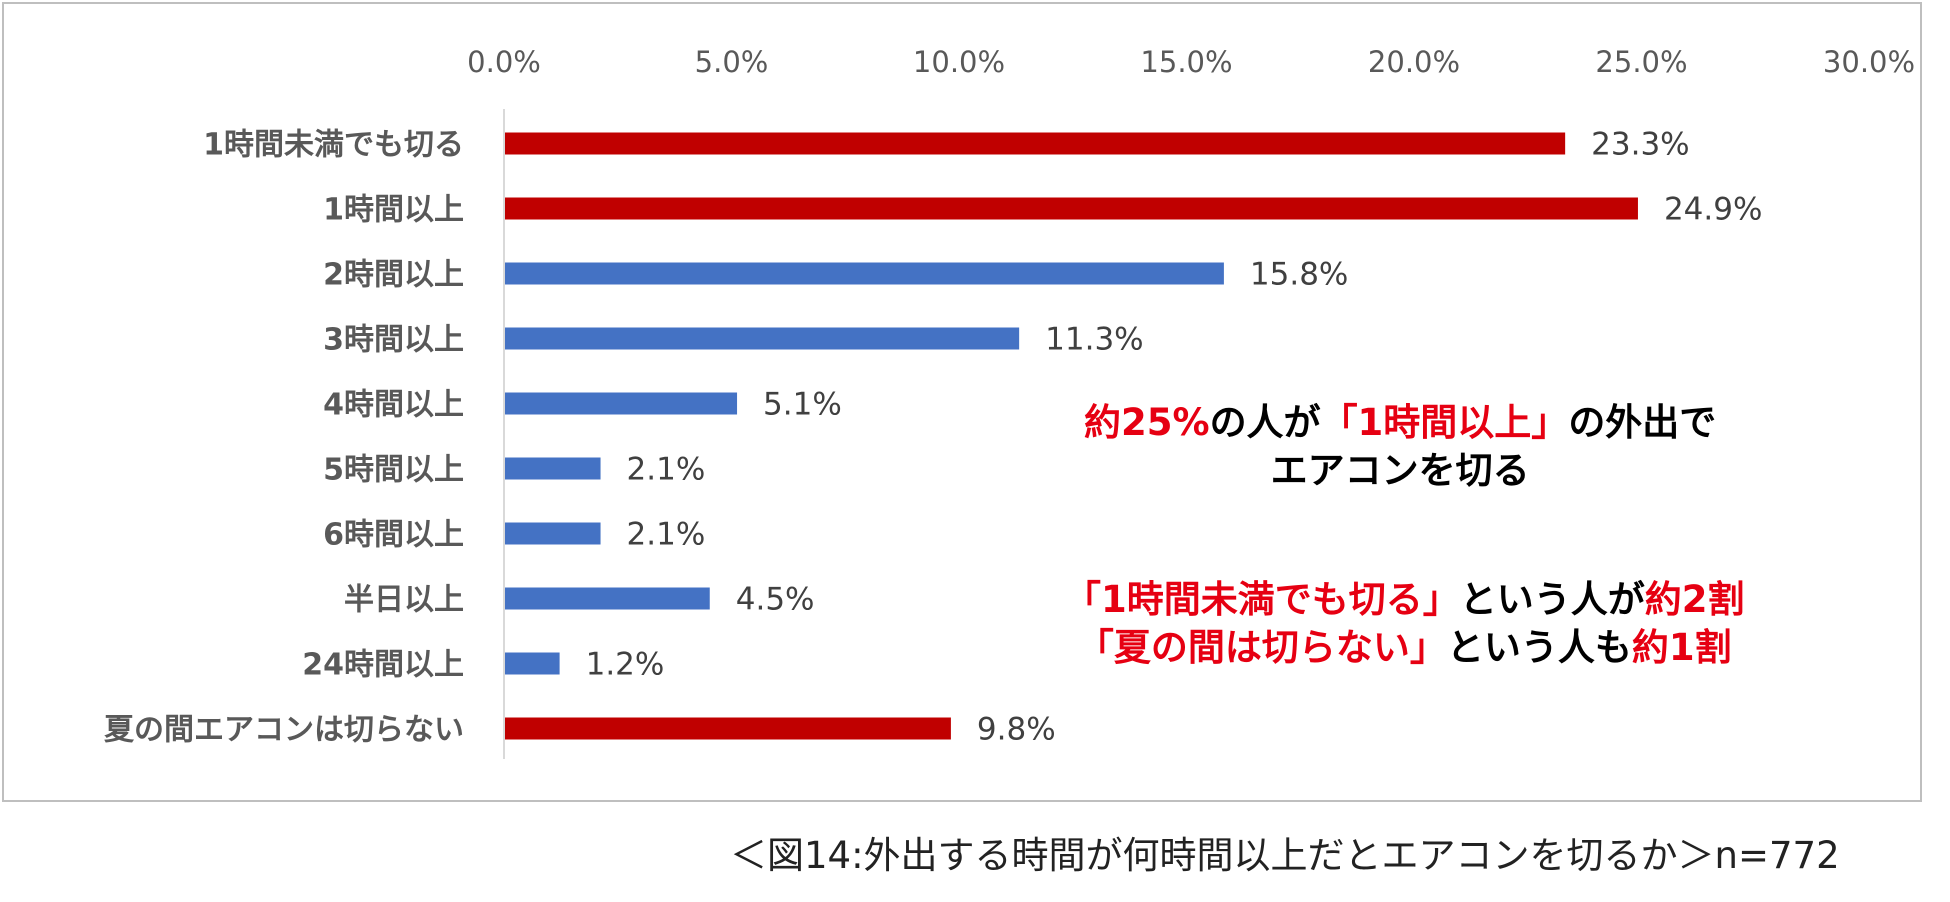 This screenshot has width=1950, height=902. What do you see at coordinates (1400, 471) in the screenshot?
I see `annotation-25-line2: エアコンを切る` at bounding box center [1400, 471].